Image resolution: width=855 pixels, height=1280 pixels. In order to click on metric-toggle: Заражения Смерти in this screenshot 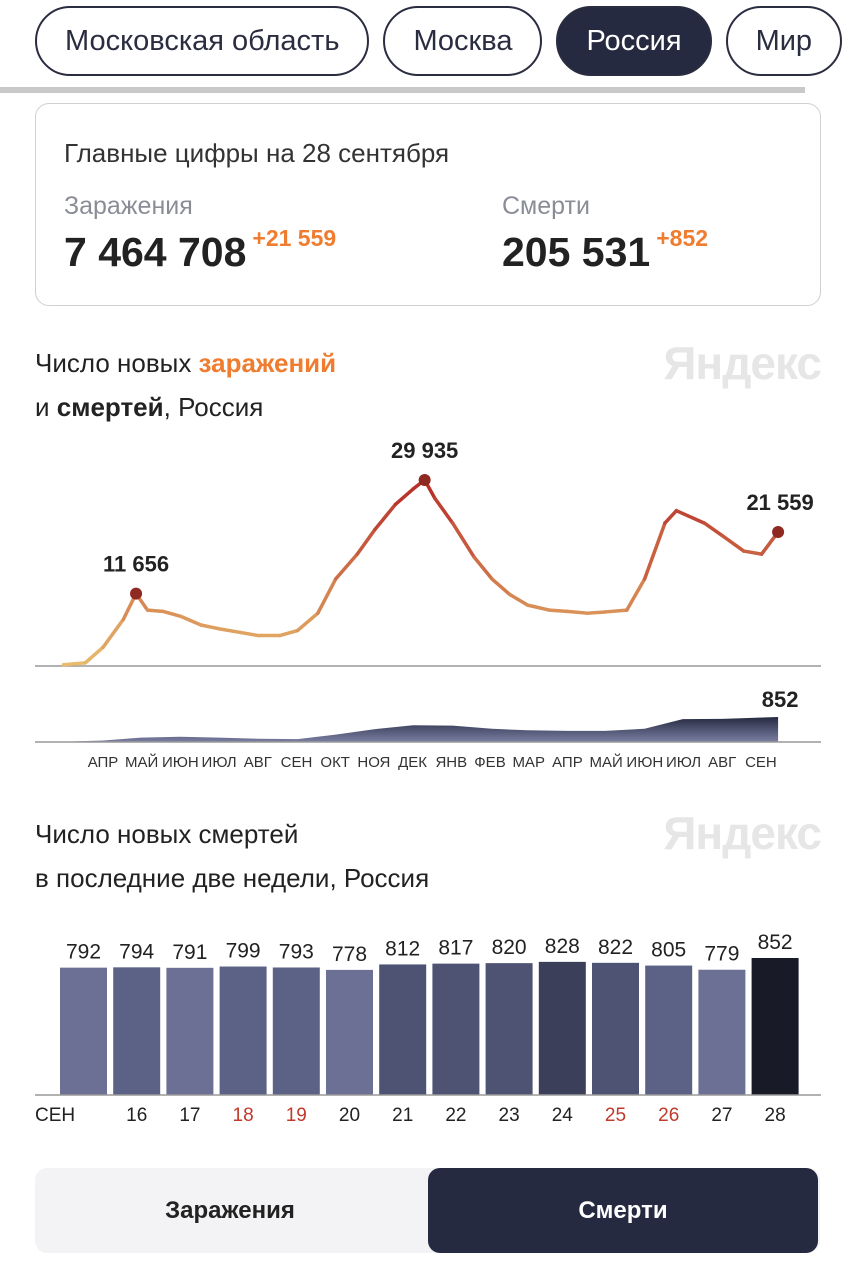, I will do `click(427, 1210)`.